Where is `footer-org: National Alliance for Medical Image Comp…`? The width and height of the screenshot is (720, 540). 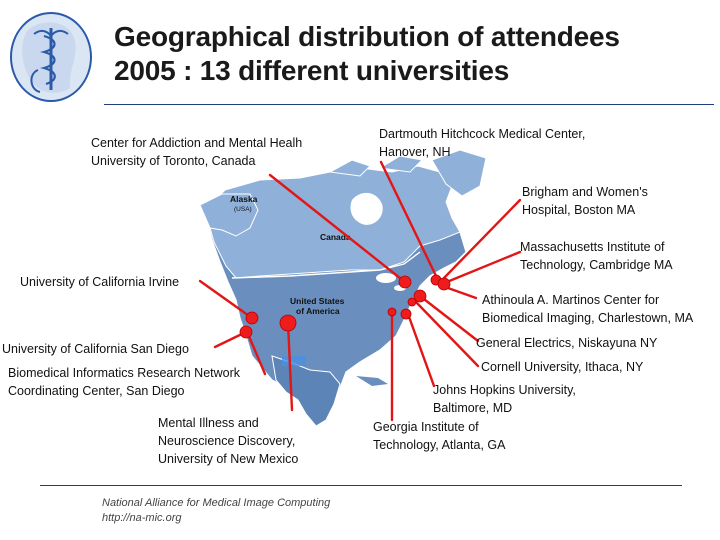
footer-org: National Alliance for Medical Image Comp… is located at coordinates (216, 503).